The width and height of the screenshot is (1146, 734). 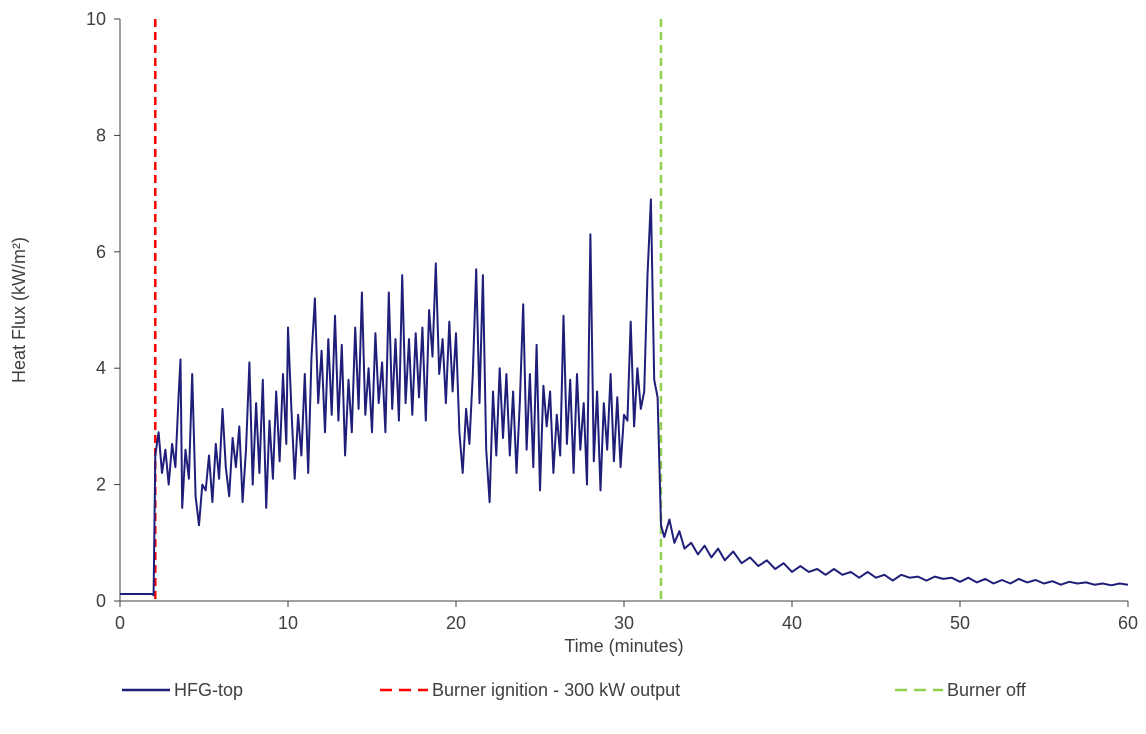 What do you see at coordinates (120, 623) in the screenshot?
I see `x-tick-label: 0` at bounding box center [120, 623].